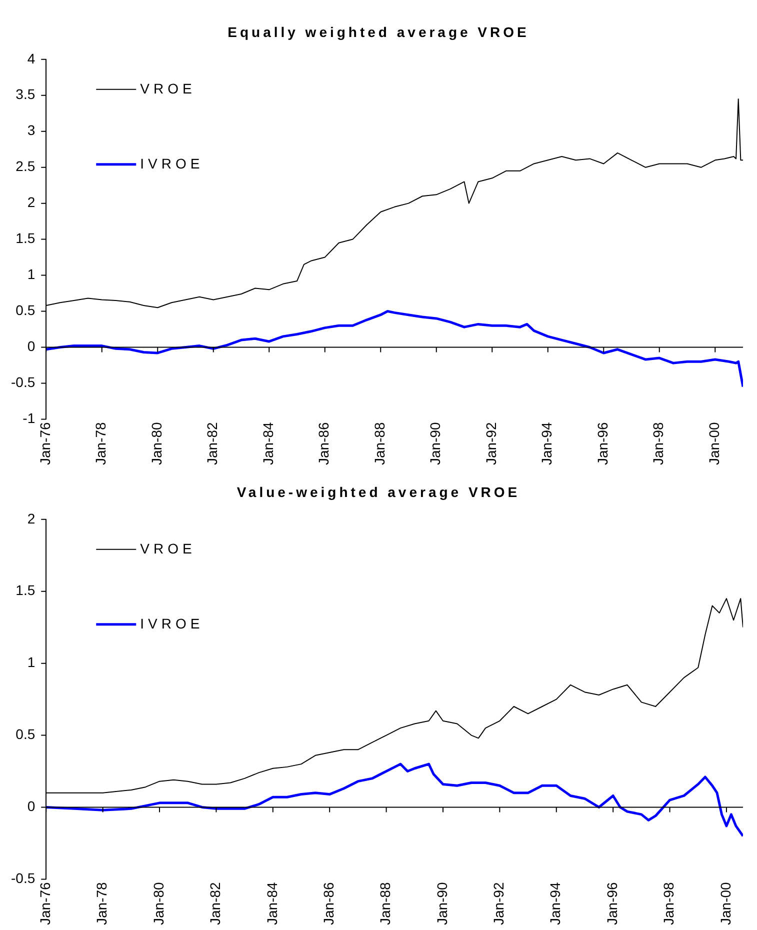 The image size is (757, 930). Describe the element at coordinates (26, 94) in the screenshot. I see `y-tick-label: 3.5` at that location.